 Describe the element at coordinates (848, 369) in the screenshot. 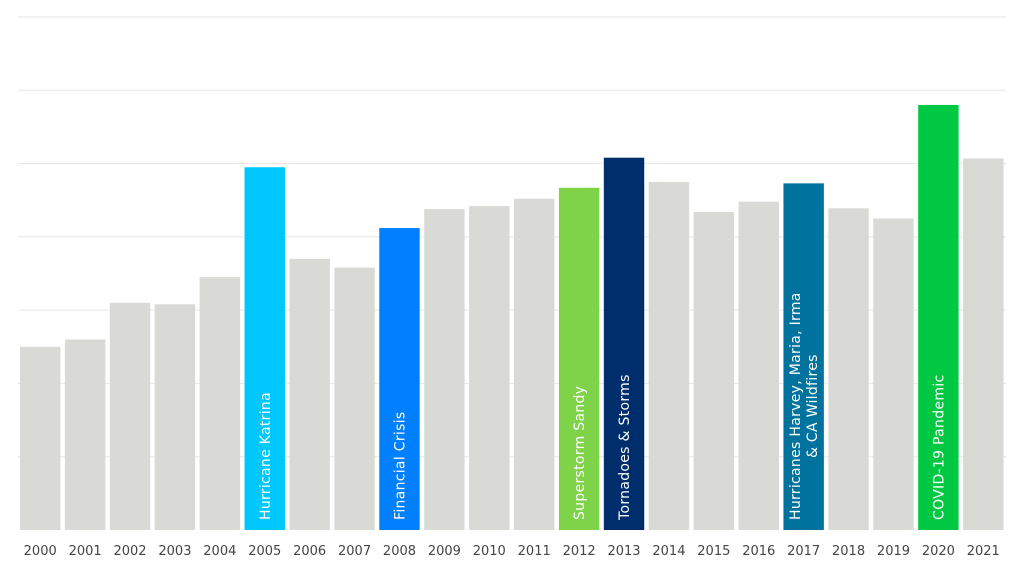

I see `bar-2018` at that location.